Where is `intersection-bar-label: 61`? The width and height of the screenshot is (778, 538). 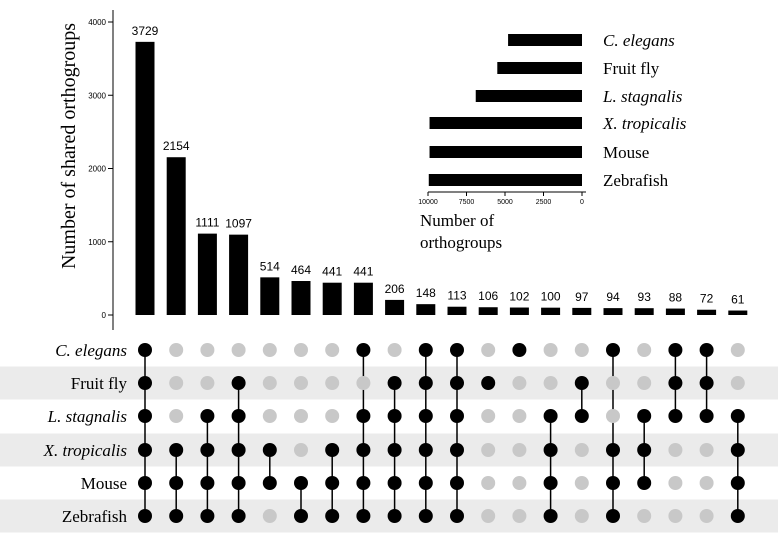 intersection-bar-label: 61 is located at coordinates (738, 300).